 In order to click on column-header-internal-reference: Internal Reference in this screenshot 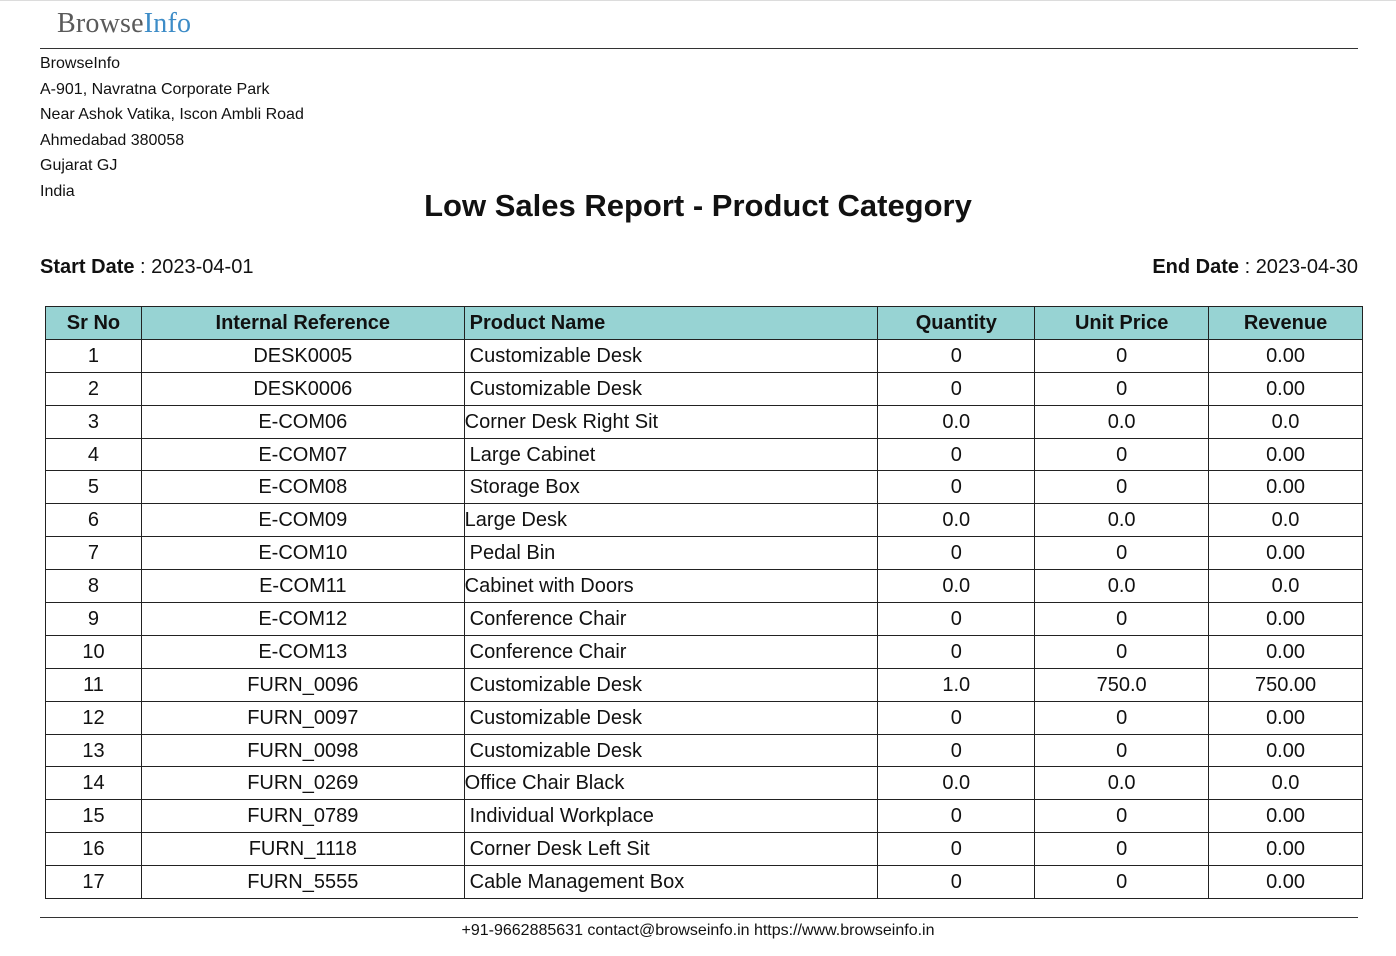, I will do `click(302, 323)`.